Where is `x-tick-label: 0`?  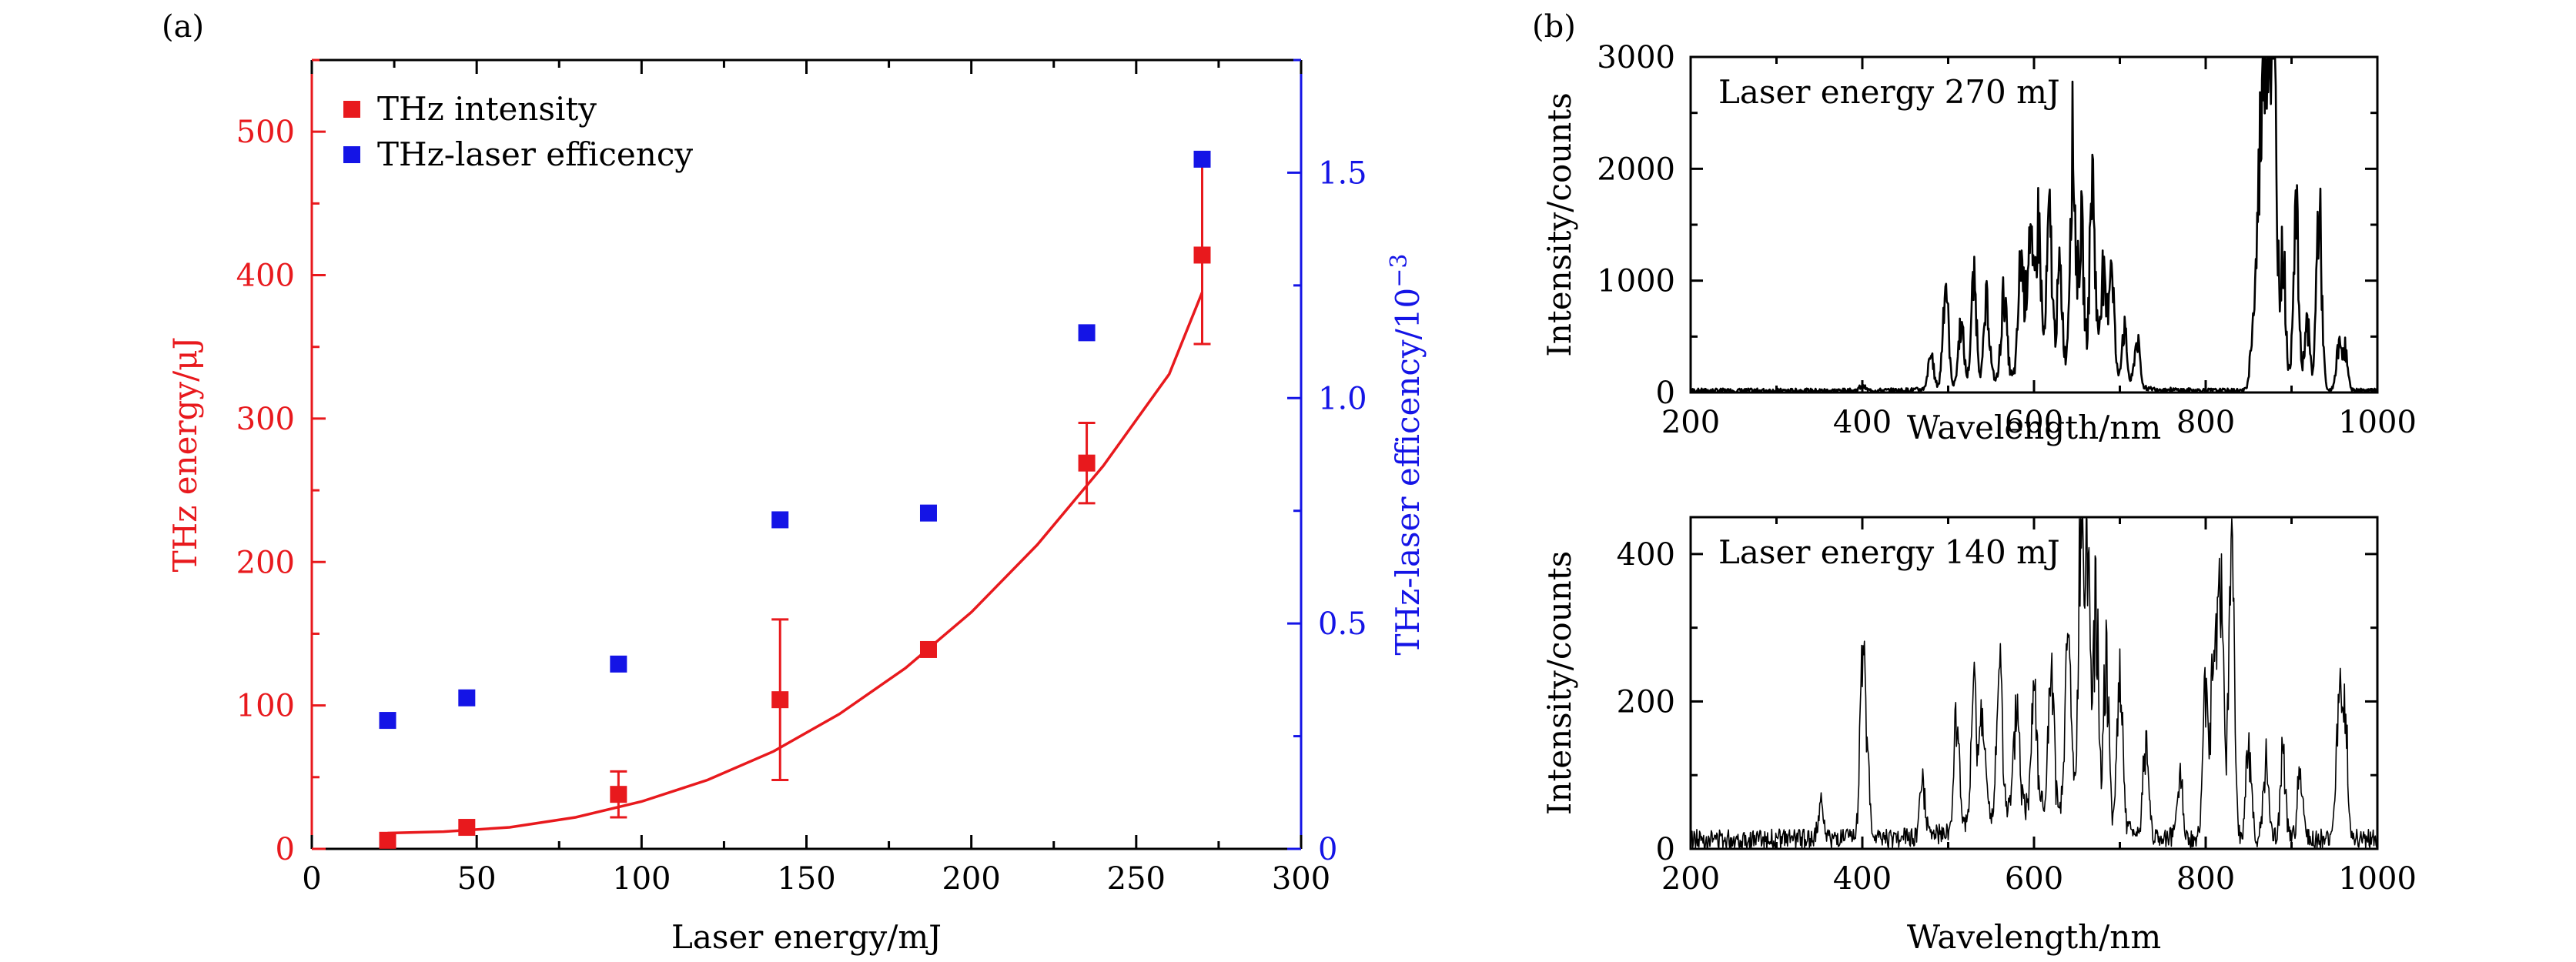 x-tick-label: 0 is located at coordinates (312, 879).